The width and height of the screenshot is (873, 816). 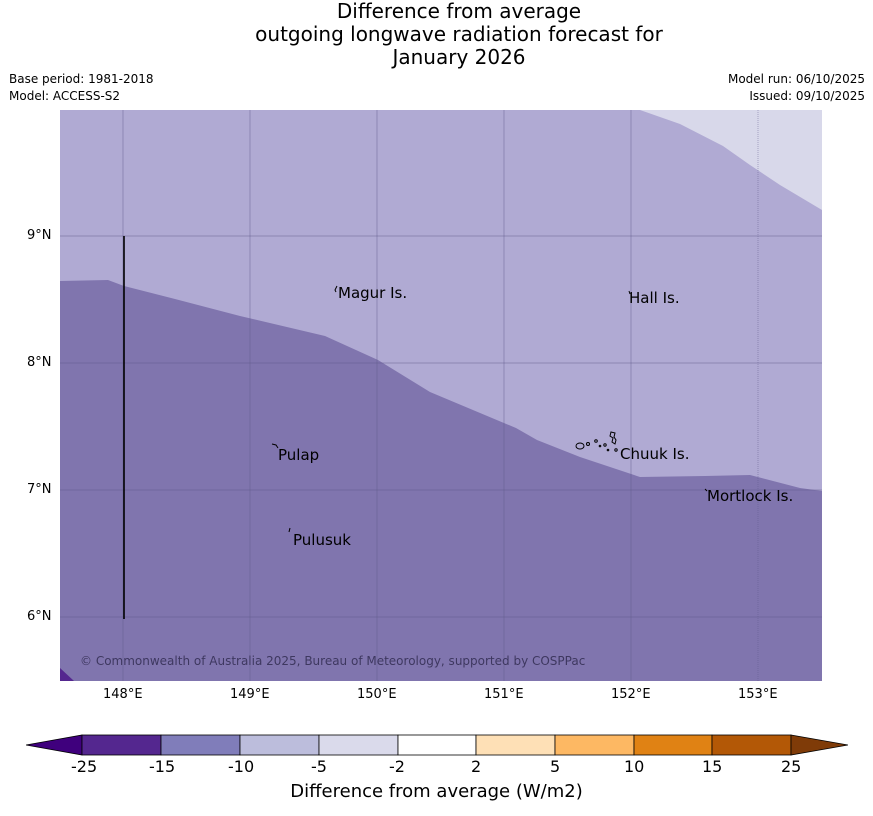 I want to click on hall-island-shape, so click(x=629, y=292).